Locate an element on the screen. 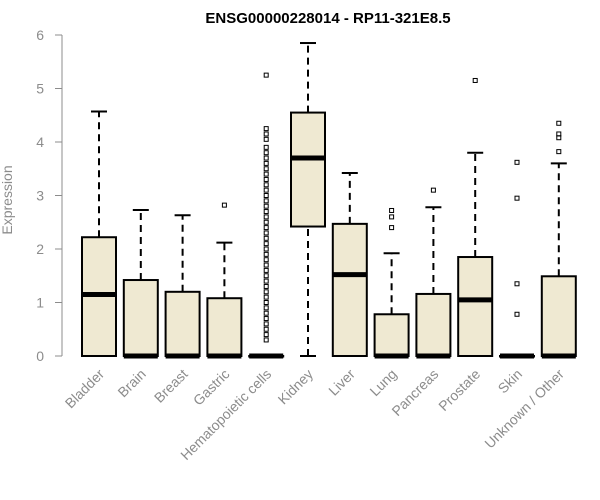 The image size is (600, 500). box-breast is located at coordinates (182, 286).